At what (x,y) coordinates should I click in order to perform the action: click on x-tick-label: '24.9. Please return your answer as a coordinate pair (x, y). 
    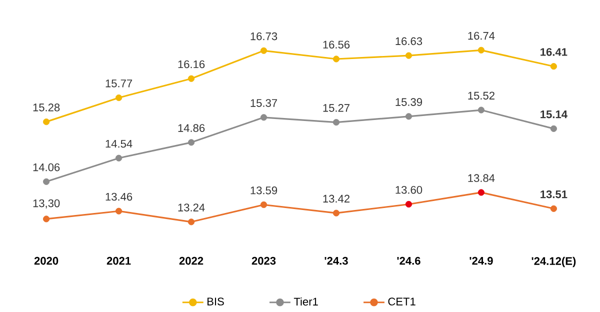
    Looking at the image, I should click on (481, 260).